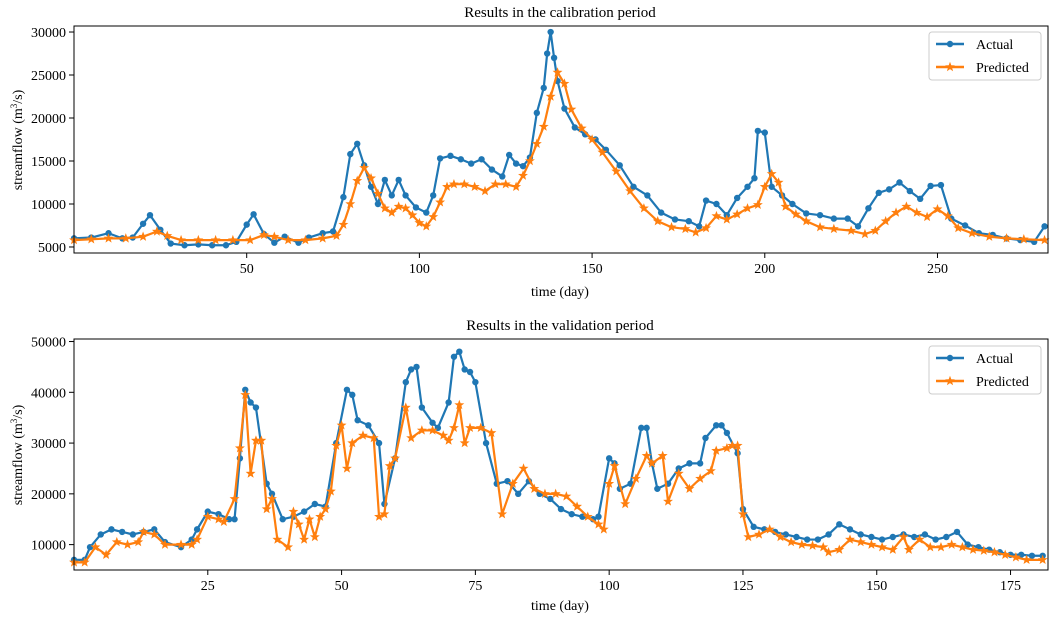 The height and width of the screenshot is (617, 1052). I want to click on legend-actual-marker, so click(950, 44).